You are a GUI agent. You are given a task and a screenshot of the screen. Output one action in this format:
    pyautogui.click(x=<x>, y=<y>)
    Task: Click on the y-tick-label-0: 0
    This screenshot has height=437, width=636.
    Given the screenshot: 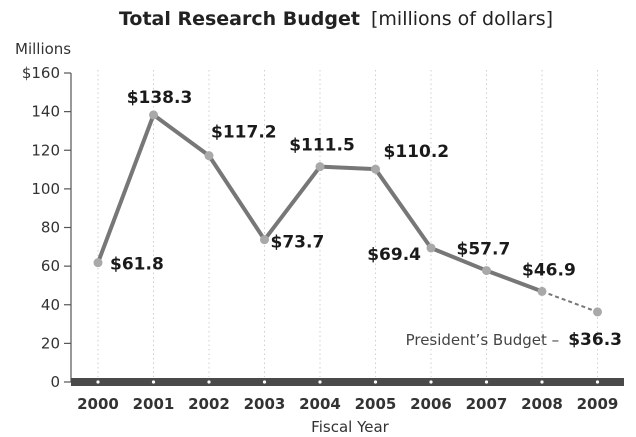 What is the action you would take?
    pyautogui.click(x=55, y=382)
    